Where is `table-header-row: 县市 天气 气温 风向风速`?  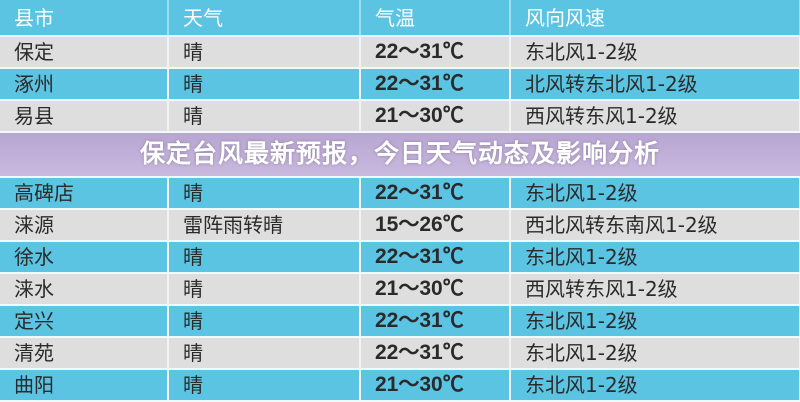 table-header-row: 县市 天气 气温 风向风速 is located at coordinates (400, 18).